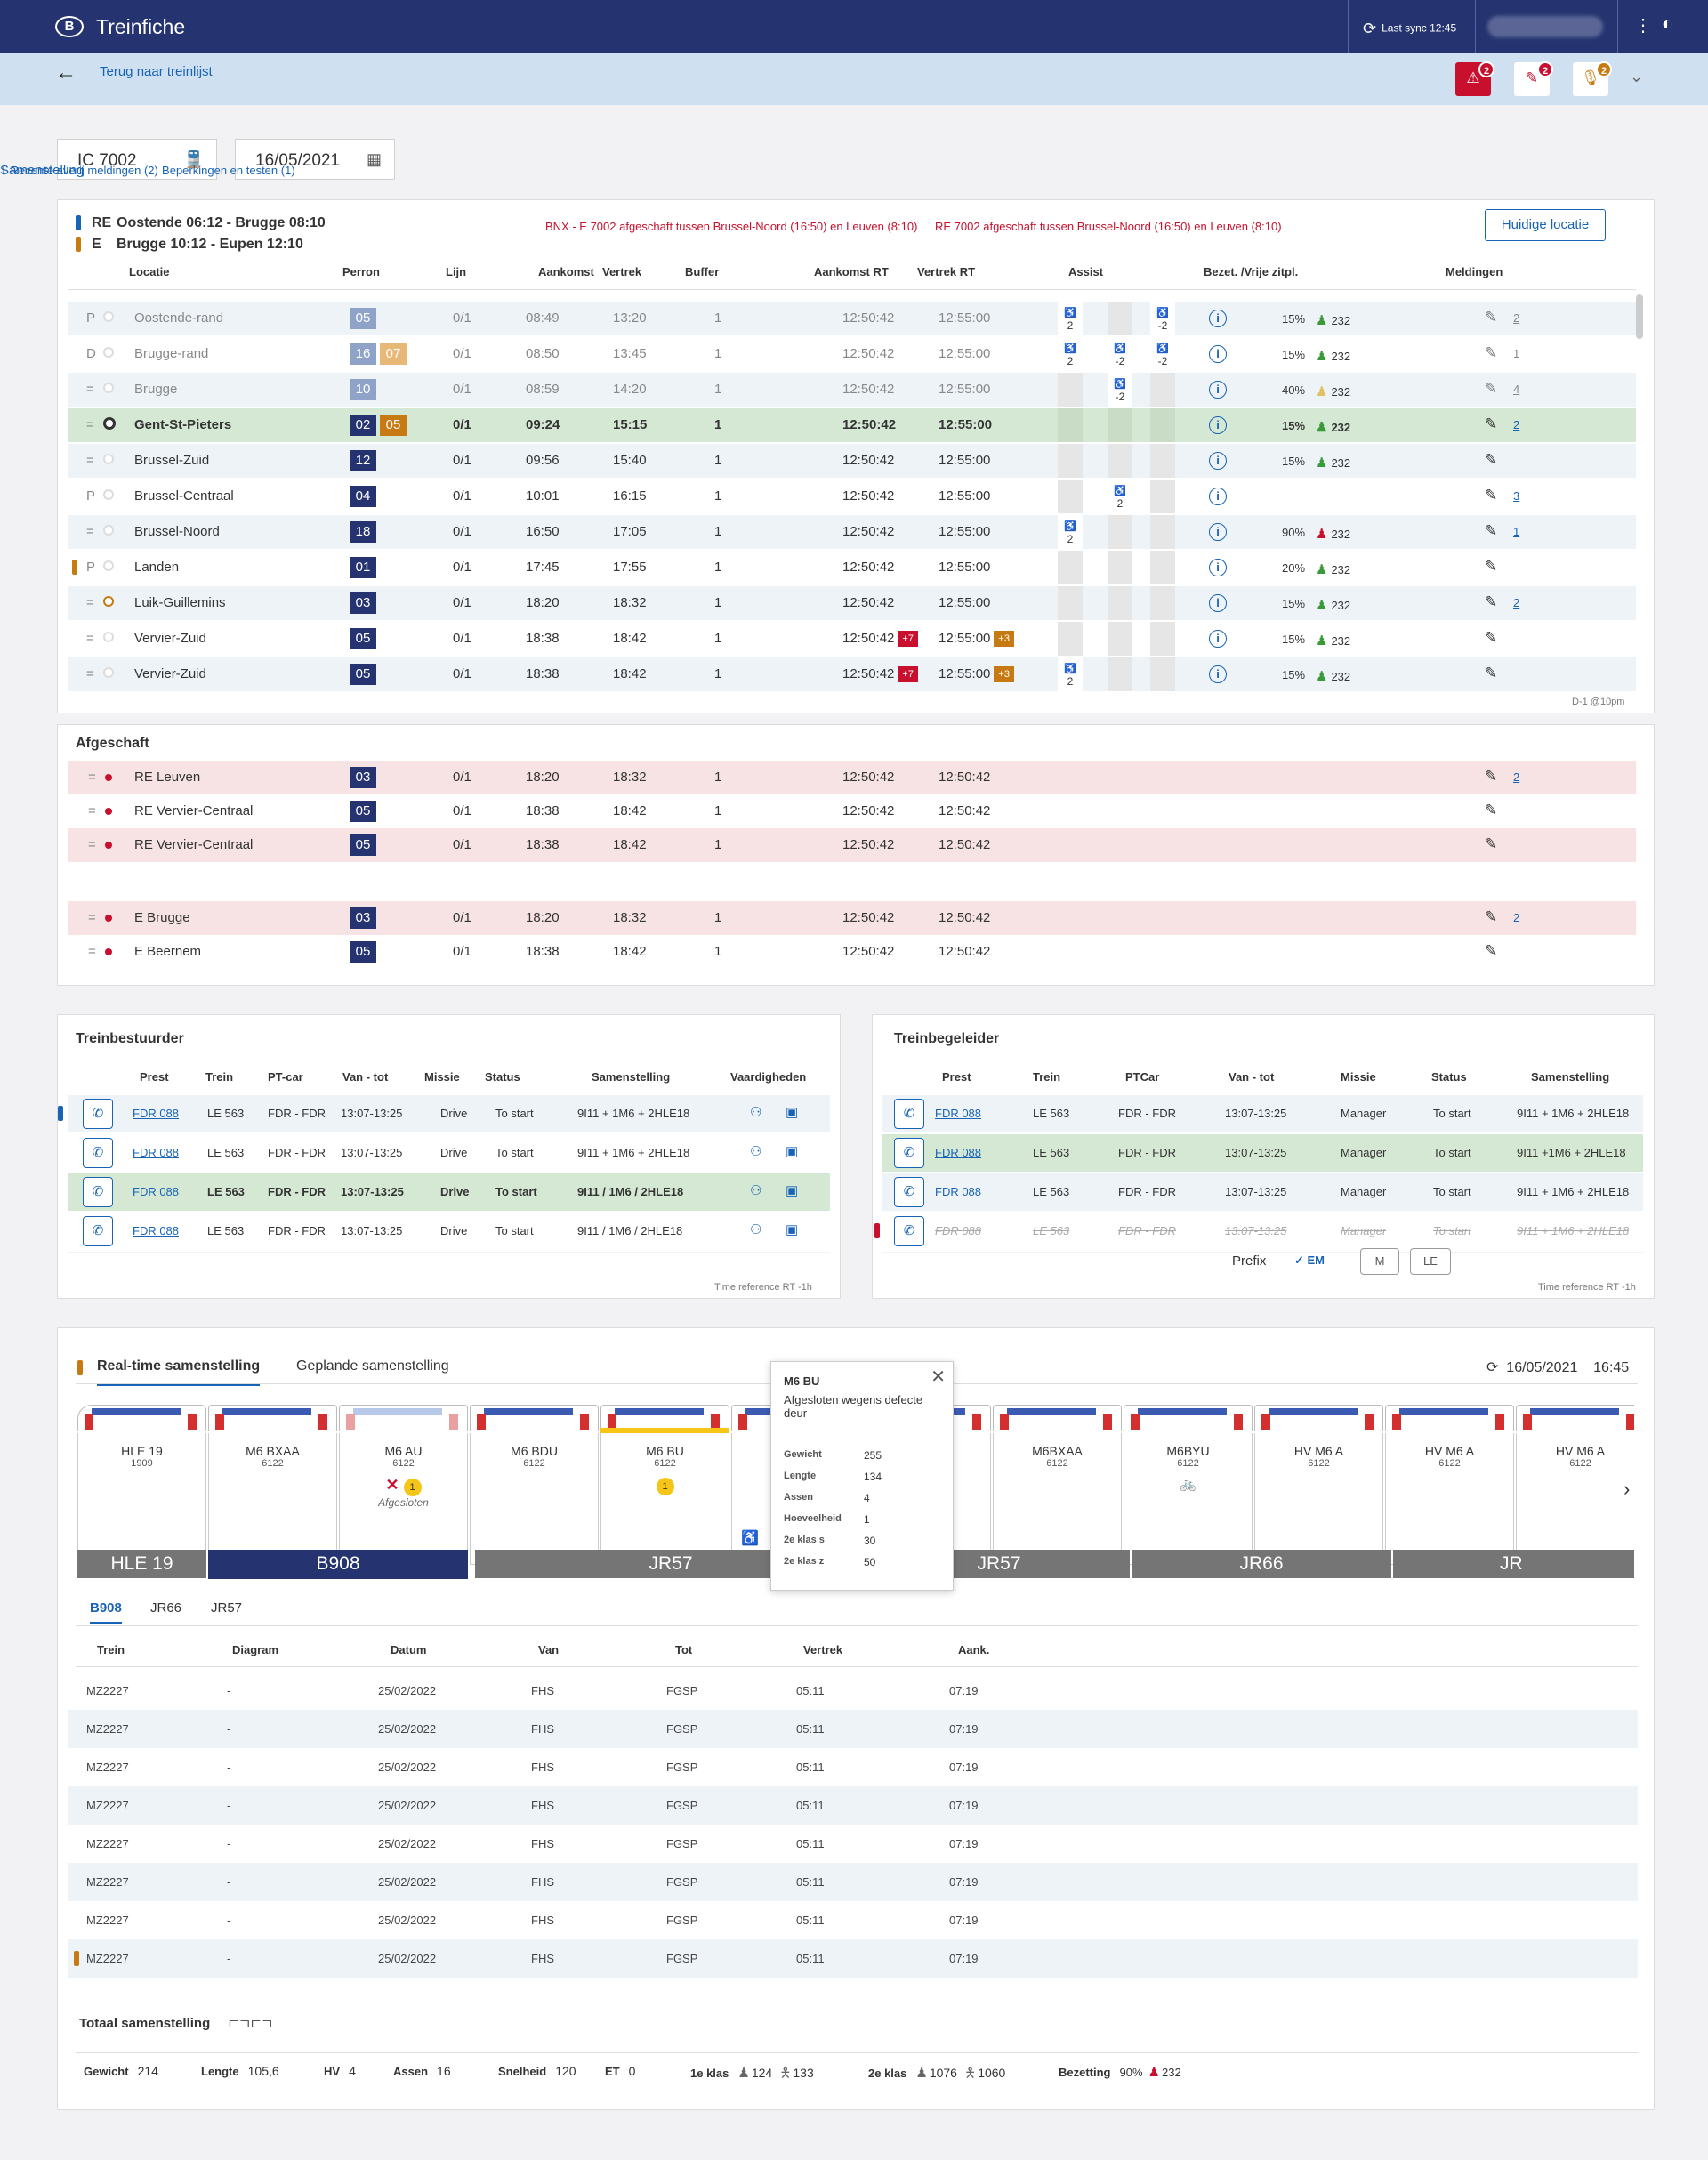 Image resolution: width=1708 pixels, height=2160 pixels. Describe the element at coordinates (1516, 531) in the screenshot. I see `message-count-link: 1` at that location.